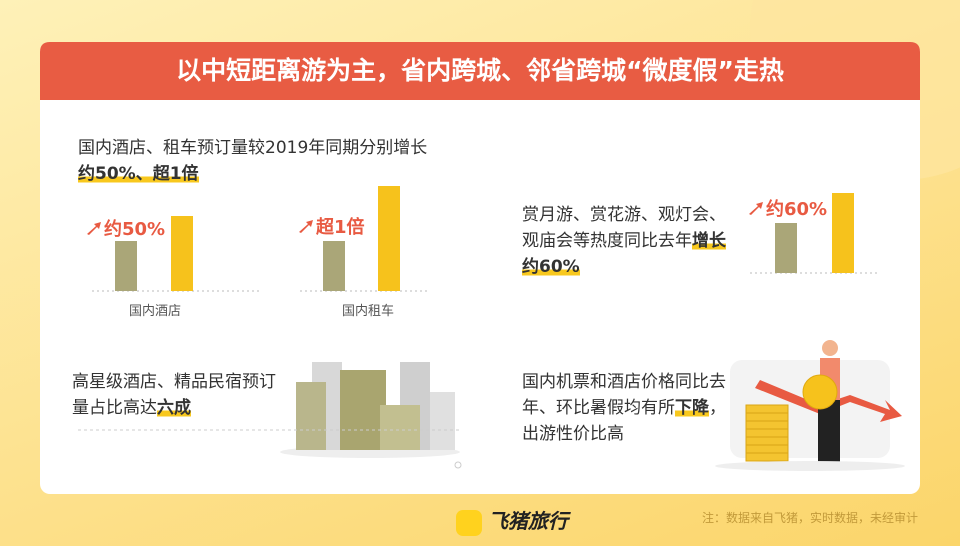  I want to click on section-text: 国内酒店、租车预订量较2019年同期分别增长约50%、超1倍, so click(258, 161).